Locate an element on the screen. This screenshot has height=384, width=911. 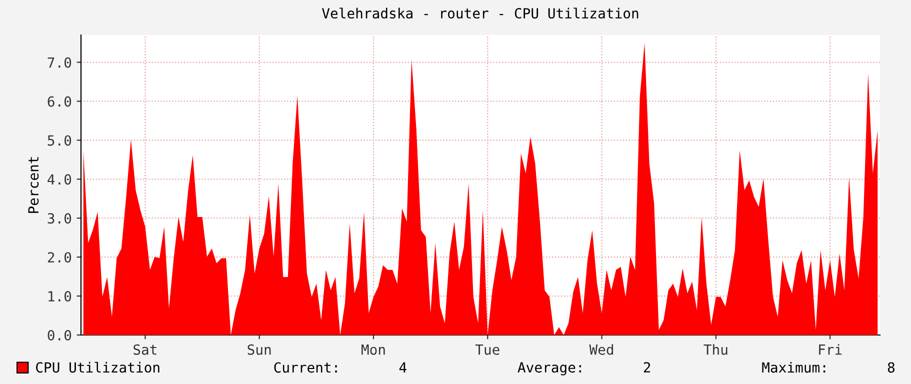
y-tick-label: 6.0 is located at coordinates (60, 101).